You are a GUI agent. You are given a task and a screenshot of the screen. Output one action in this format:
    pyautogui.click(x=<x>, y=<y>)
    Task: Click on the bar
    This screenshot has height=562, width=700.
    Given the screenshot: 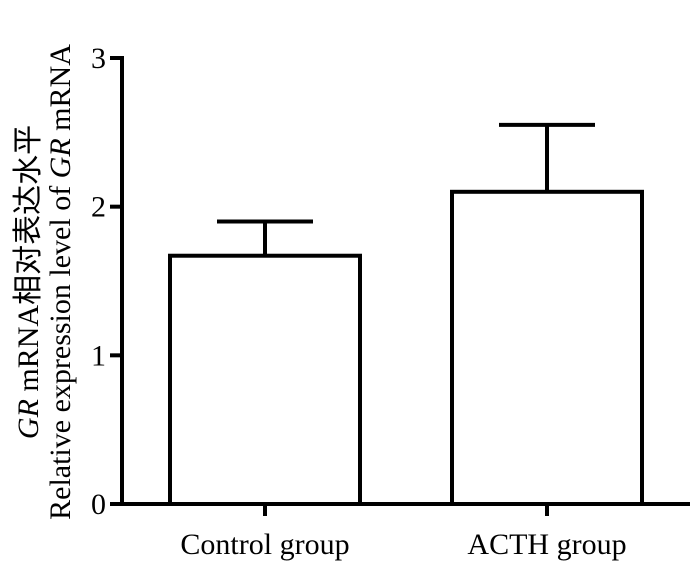 What is the action you would take?
    pyautogui.click(x=265, y=379)
    